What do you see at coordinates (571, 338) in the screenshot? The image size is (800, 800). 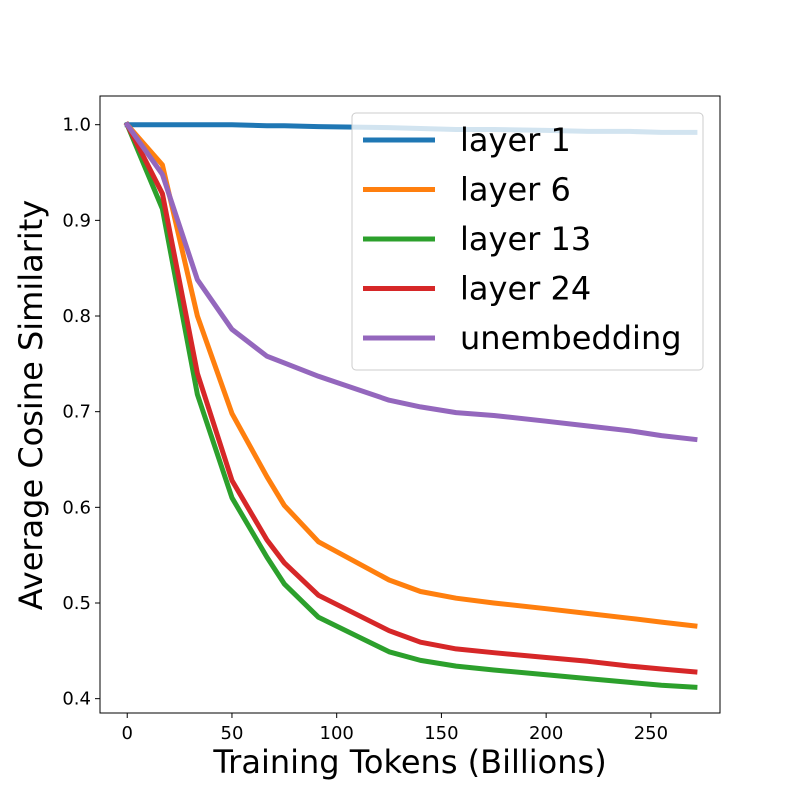 I see `legend-label: unembedding` at bounding box center [571, 338].